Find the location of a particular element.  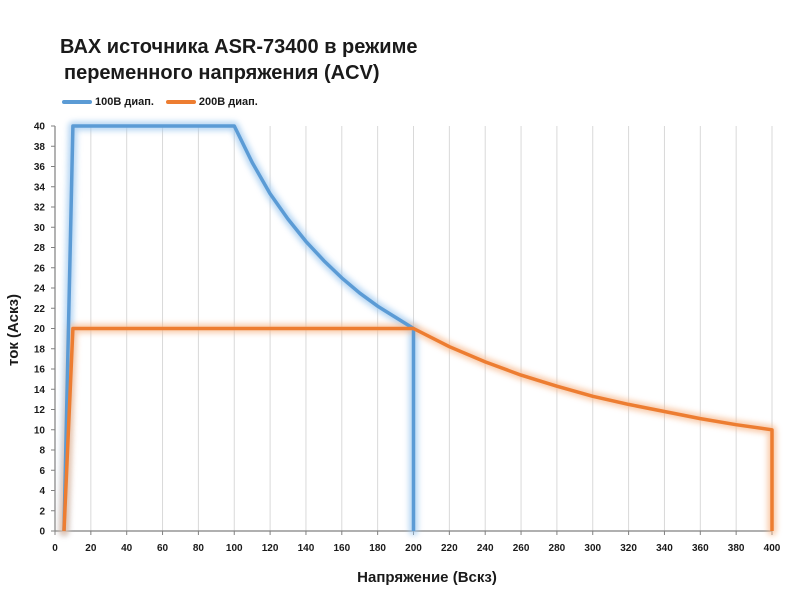

y-tick-label: 28 is located at coordinates (40, 248).